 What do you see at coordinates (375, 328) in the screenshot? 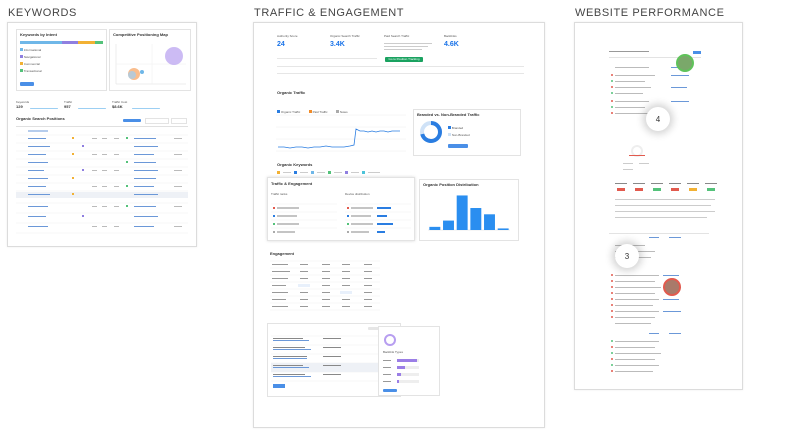
I see `backlinks-export-button` at bounding box center [375, 328].